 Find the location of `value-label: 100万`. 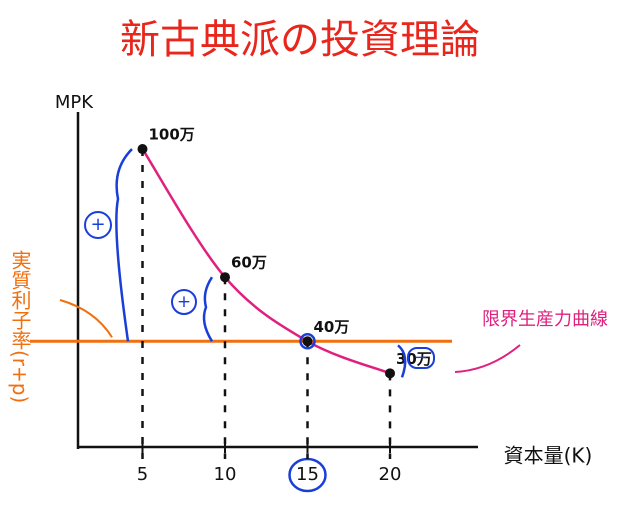

value-label: 100万 is located at coordinates (172, 135).